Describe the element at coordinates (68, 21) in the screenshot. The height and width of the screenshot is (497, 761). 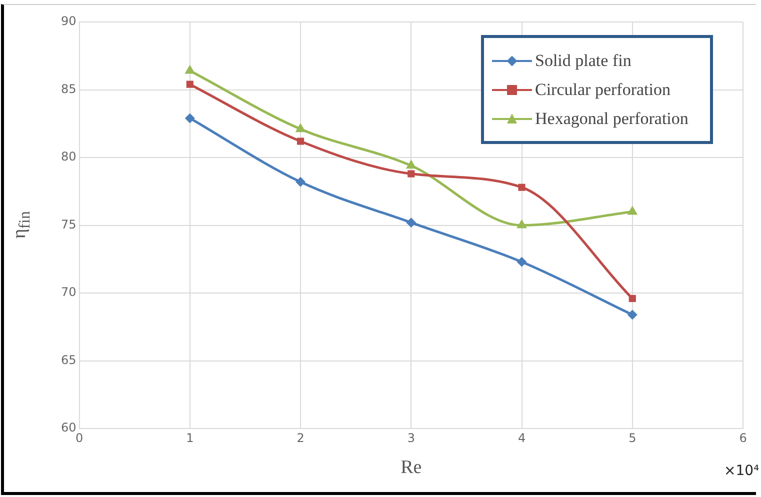
I see `y-tick-label: 90` at that location.